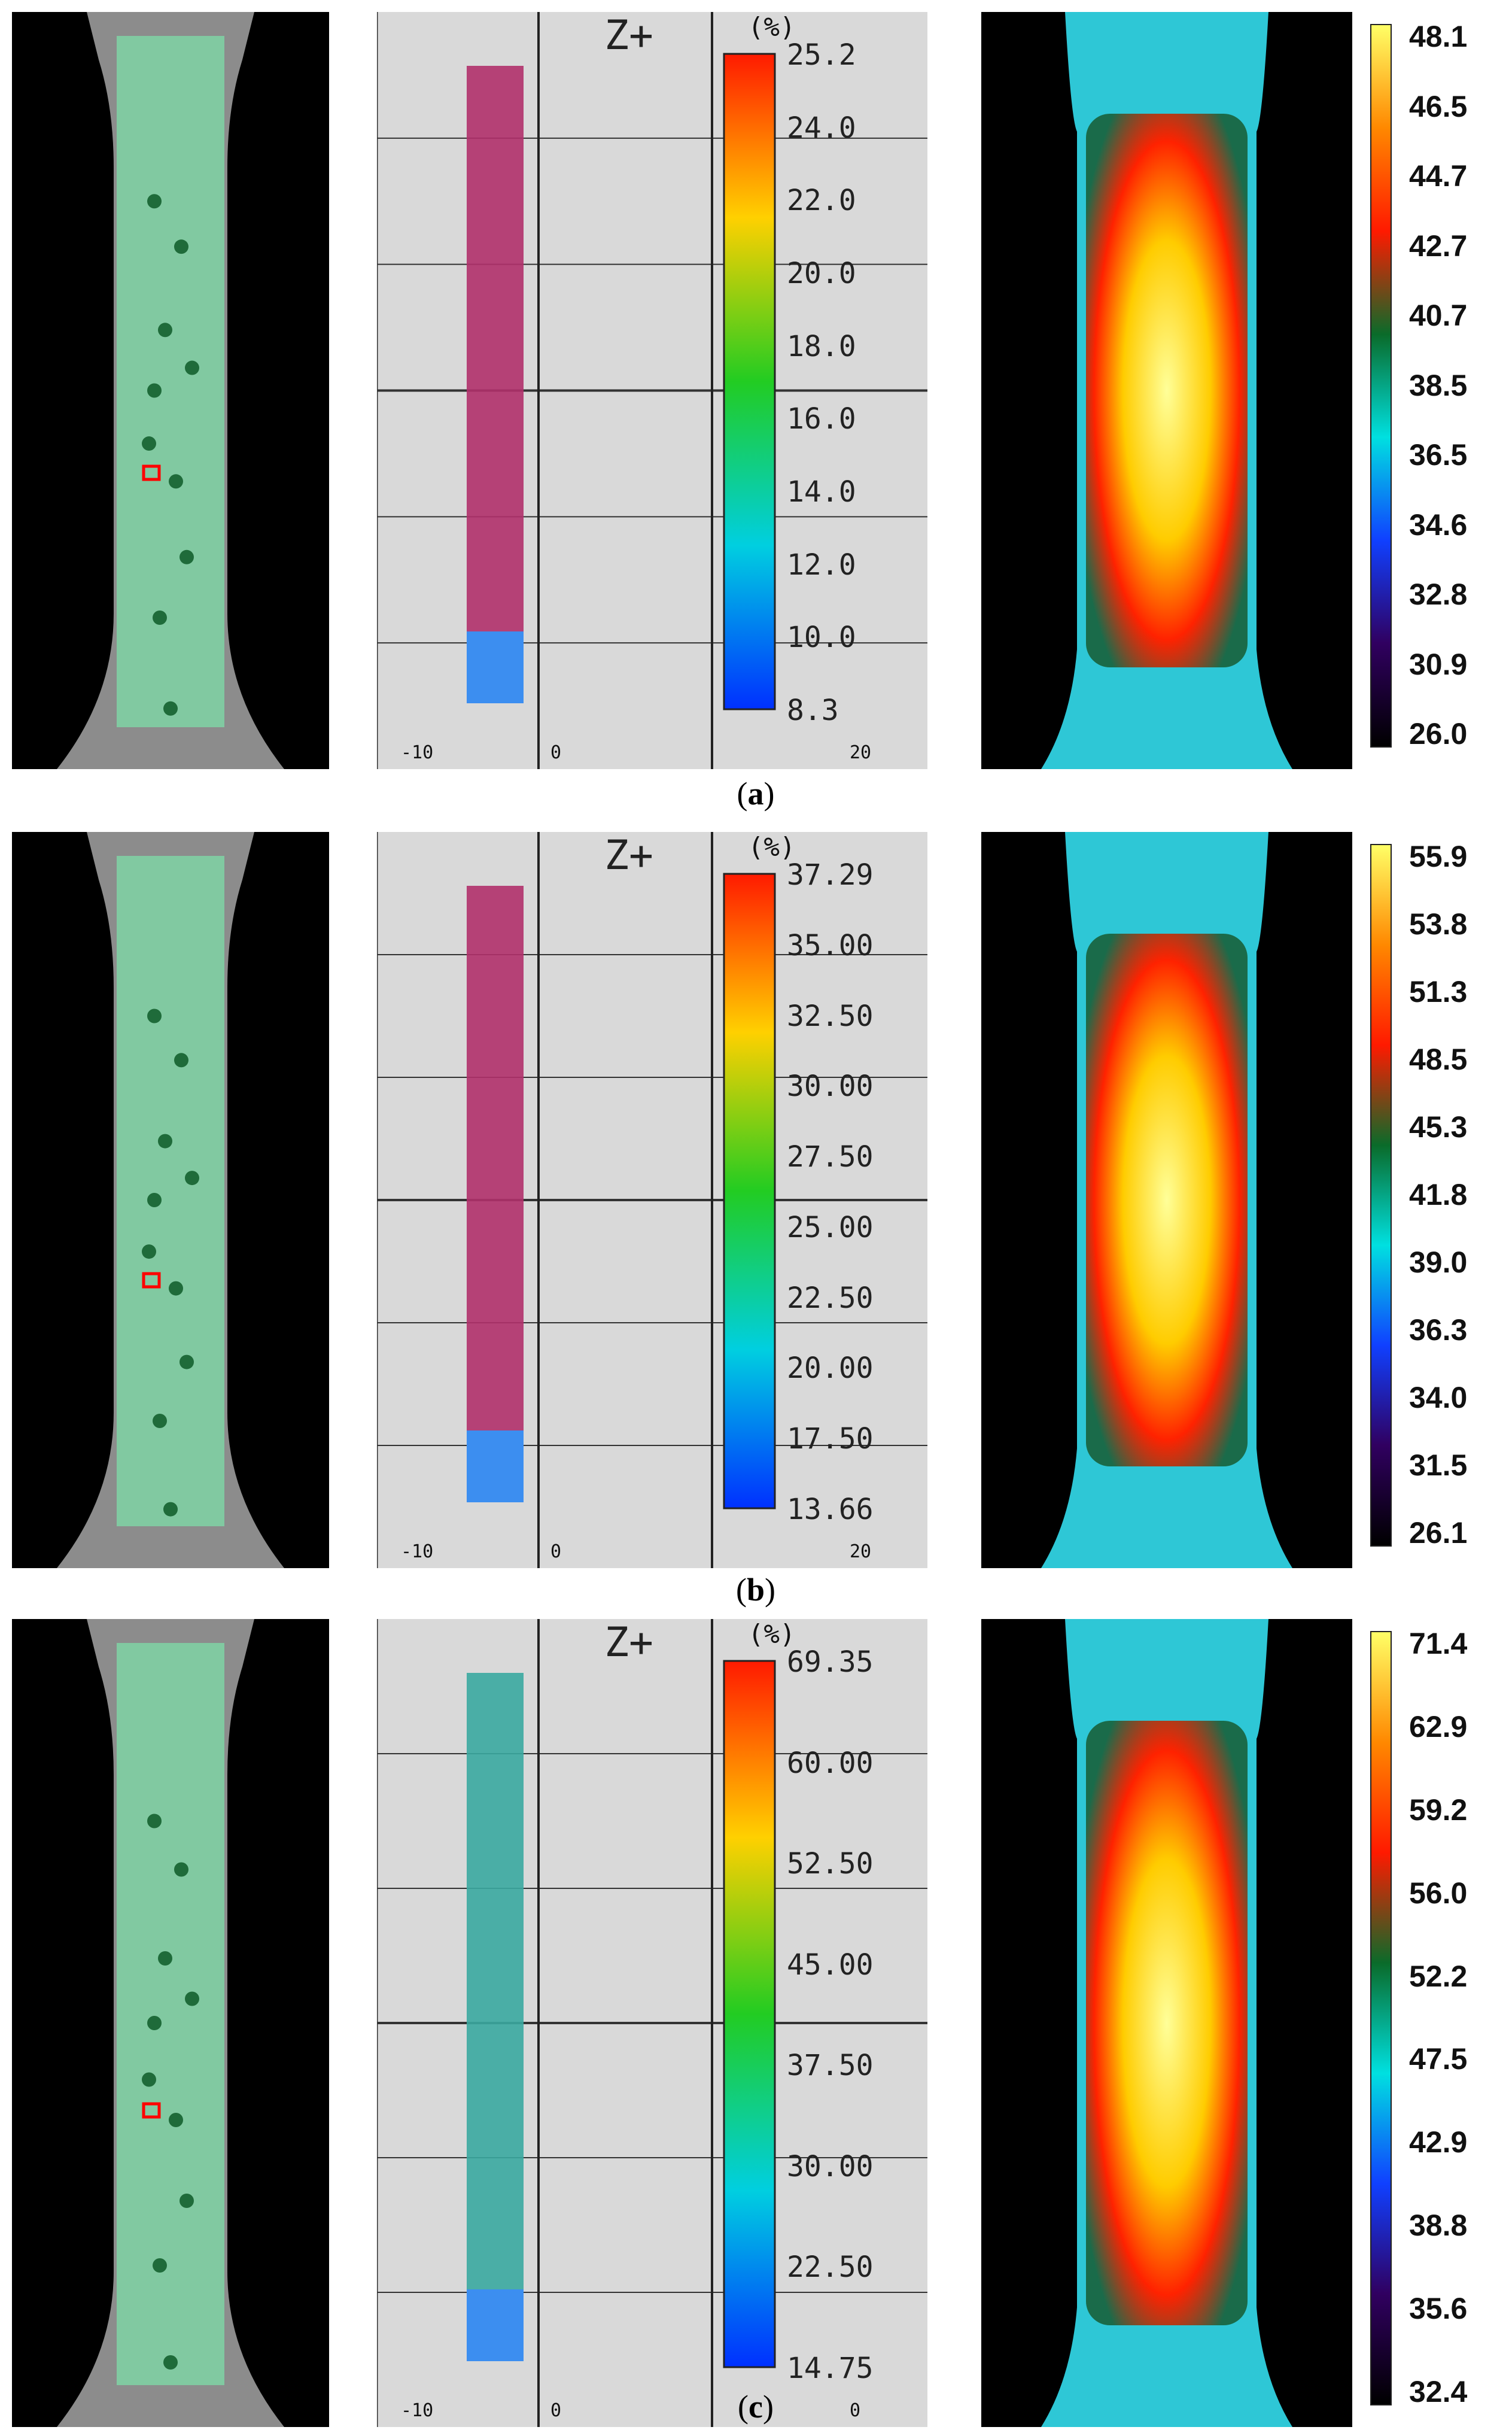 This screenshot has height=2436, width=1512. What do you see at coordinates (1438, 594) in the screenshot?
I see `thermal-colorbar-tick: 32.8` at bounding box center [1438, 594].